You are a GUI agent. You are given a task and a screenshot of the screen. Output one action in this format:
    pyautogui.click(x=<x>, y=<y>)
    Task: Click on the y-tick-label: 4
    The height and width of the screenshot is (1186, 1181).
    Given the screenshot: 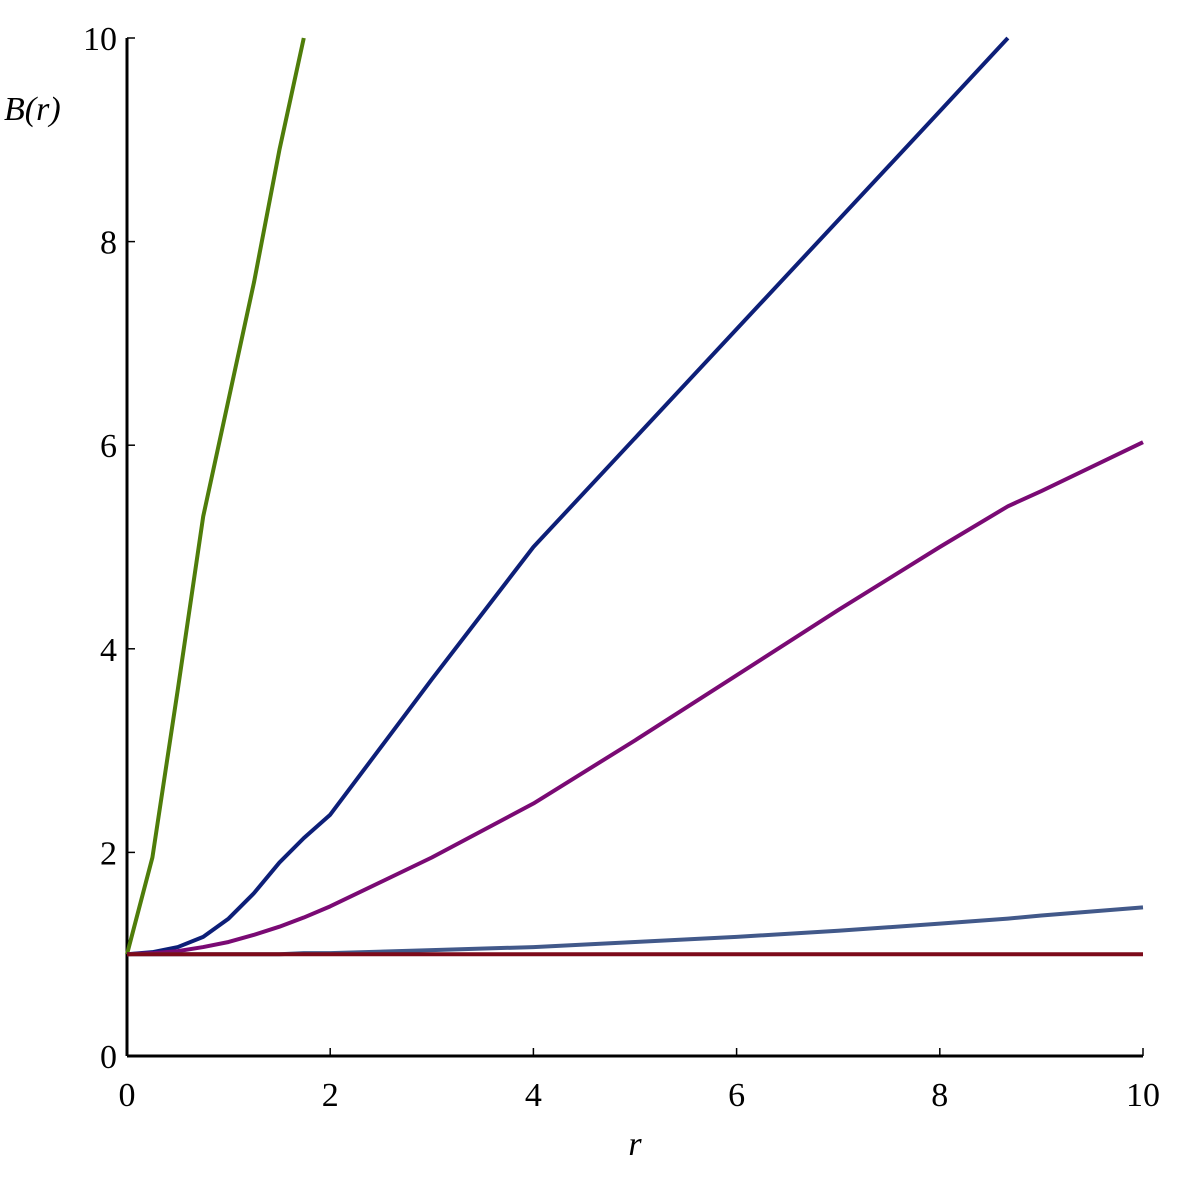 What is the action you would take?
    pyautogui.click(x=108, y=650)
    